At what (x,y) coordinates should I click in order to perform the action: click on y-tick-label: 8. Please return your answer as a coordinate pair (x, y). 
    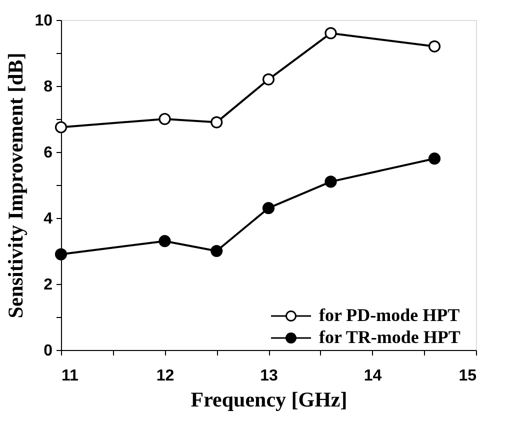
    Looking at the image, I should click on (48, 87).